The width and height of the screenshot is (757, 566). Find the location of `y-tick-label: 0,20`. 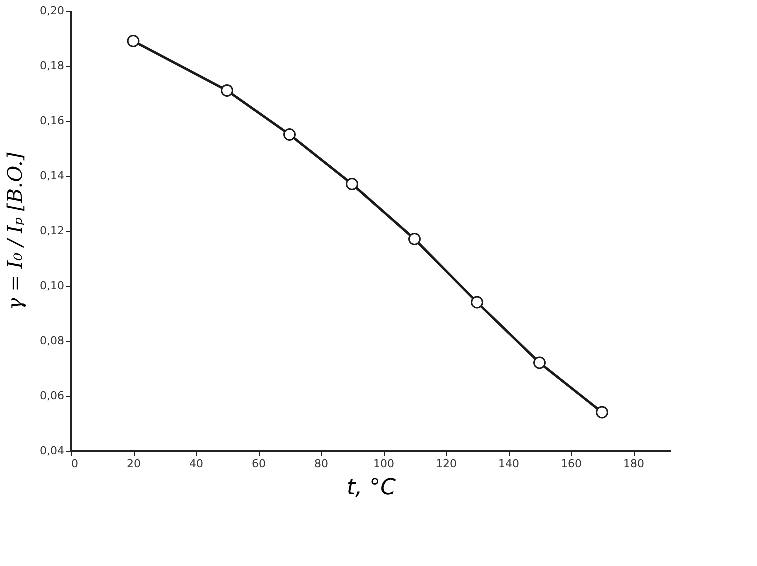

y-tick-label: 0,20 is located at coordinates (52, 11).